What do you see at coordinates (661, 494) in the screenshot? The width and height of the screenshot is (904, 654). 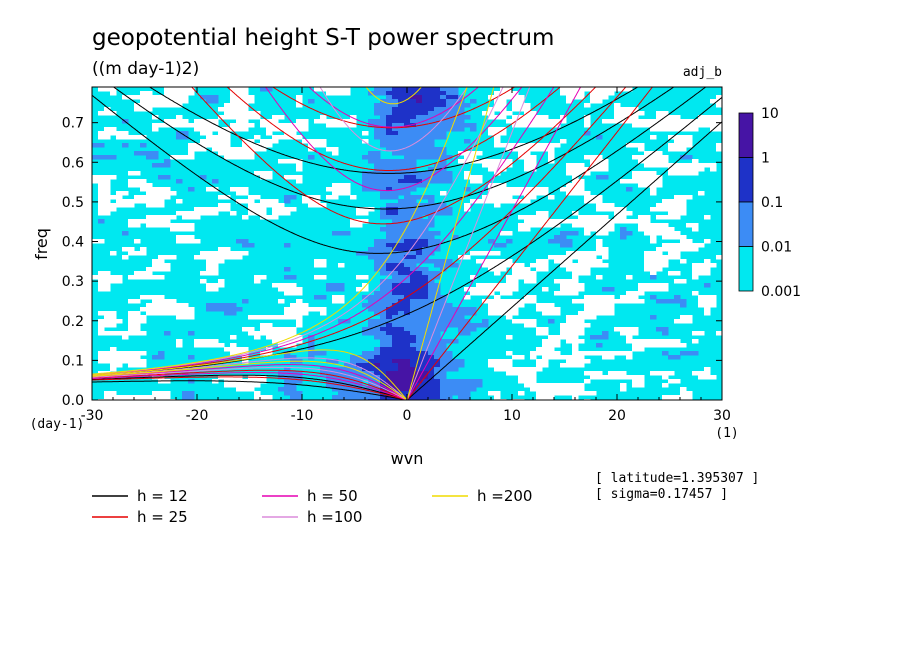 I see `sigma-annotation: [ sigma=0.17457 ]` at bounding box center [661, 494].